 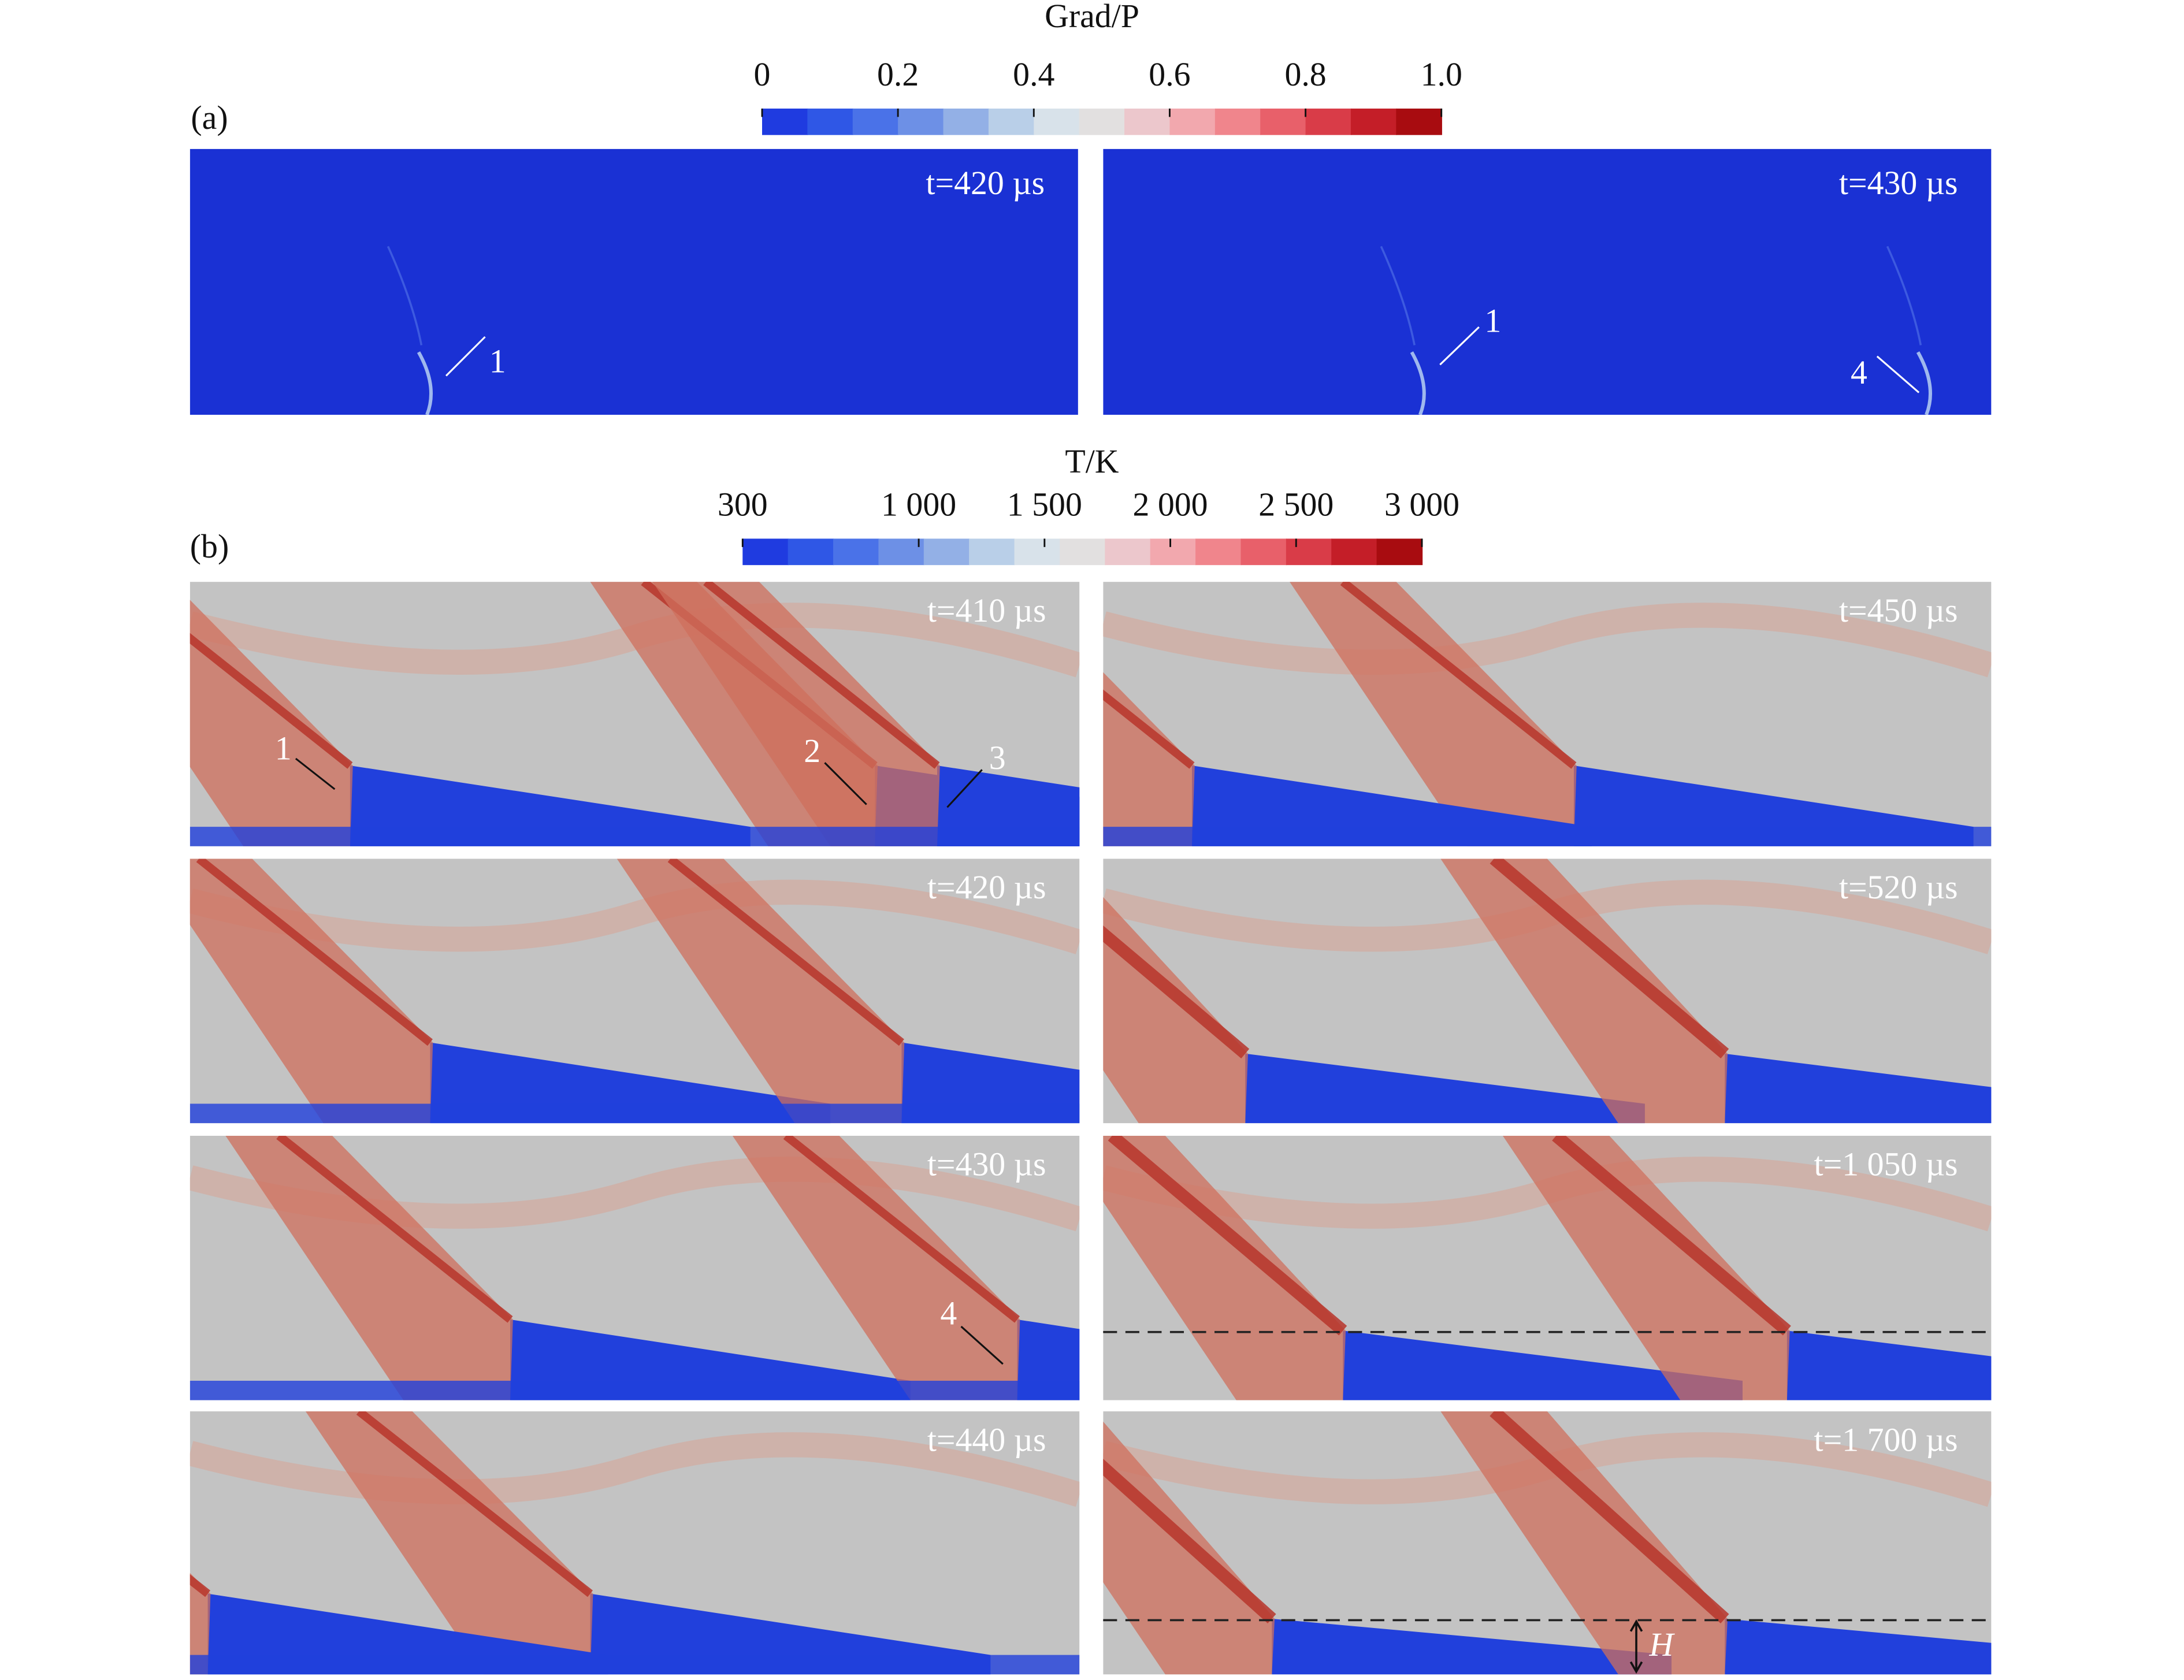 What do you see at coordinates (1170, 505) in the screenshot?
I see `colorbar-tick-label: 2 000` at bounding box center [1170, 505].